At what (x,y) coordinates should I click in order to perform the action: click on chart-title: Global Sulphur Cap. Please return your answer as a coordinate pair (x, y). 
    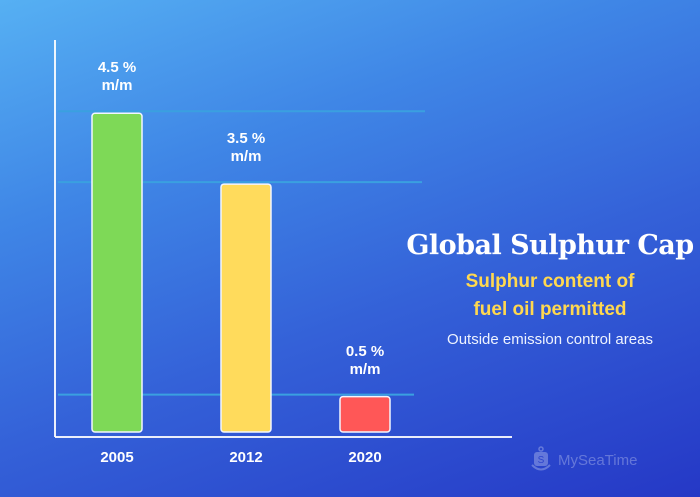
    Looking at the image, I should click on (550, 245).